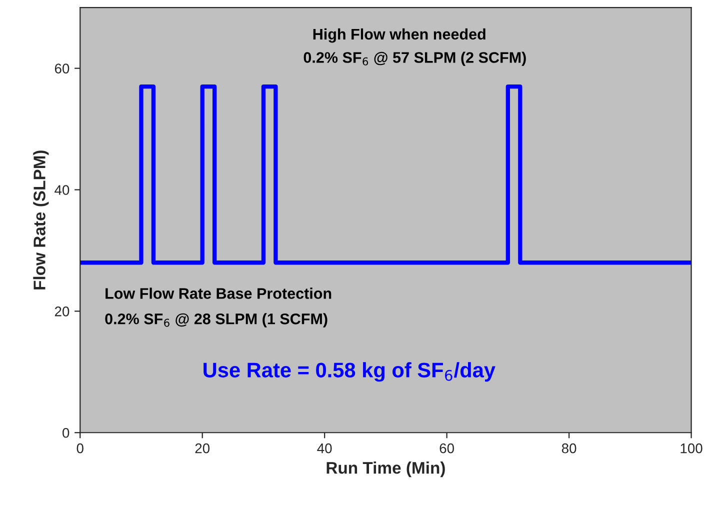 The image size is (709, 506). What do you see at coordinates (219, 293) in the screenshot?
I see `annotation: Low Flow Rate Base Protection` at bounding box center [219, 293].